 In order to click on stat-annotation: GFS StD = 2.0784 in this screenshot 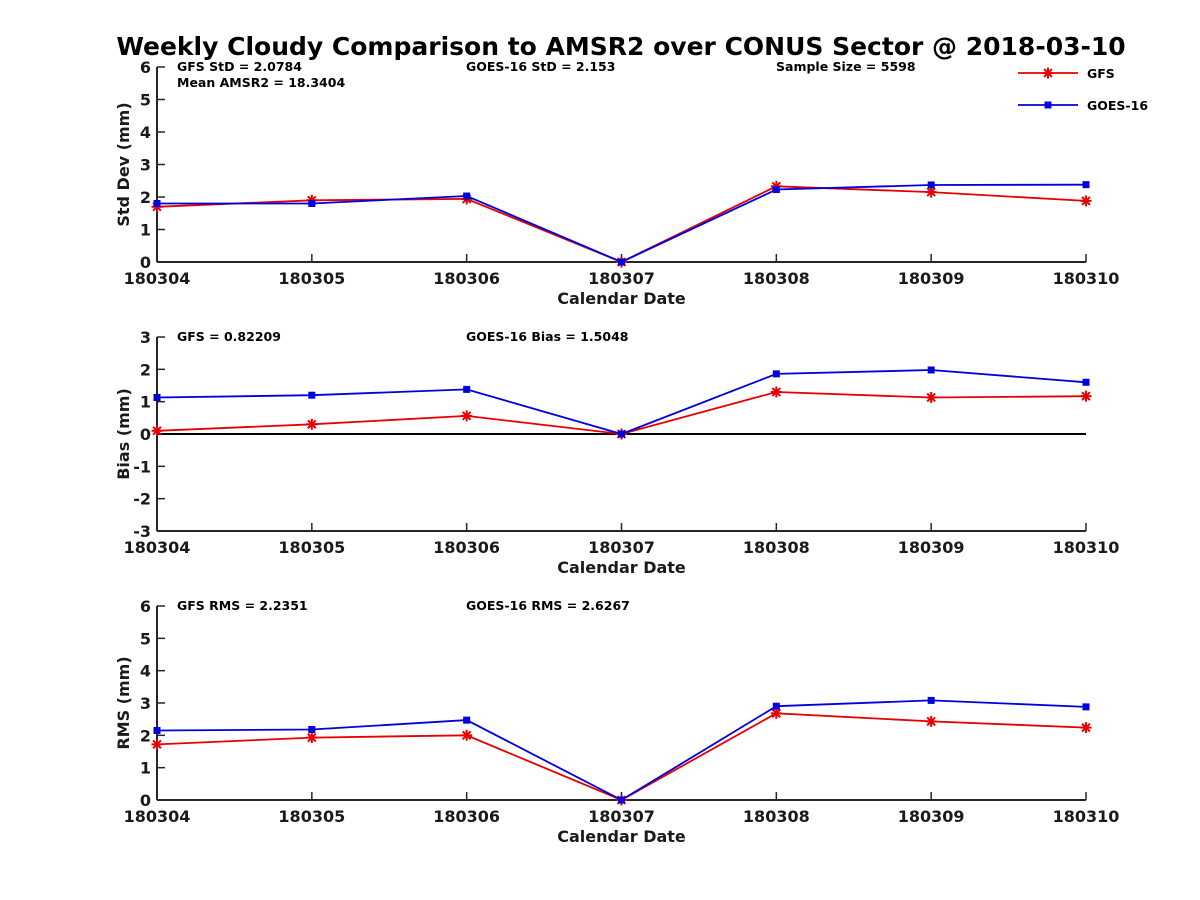, I will do `click(239, 66)`.